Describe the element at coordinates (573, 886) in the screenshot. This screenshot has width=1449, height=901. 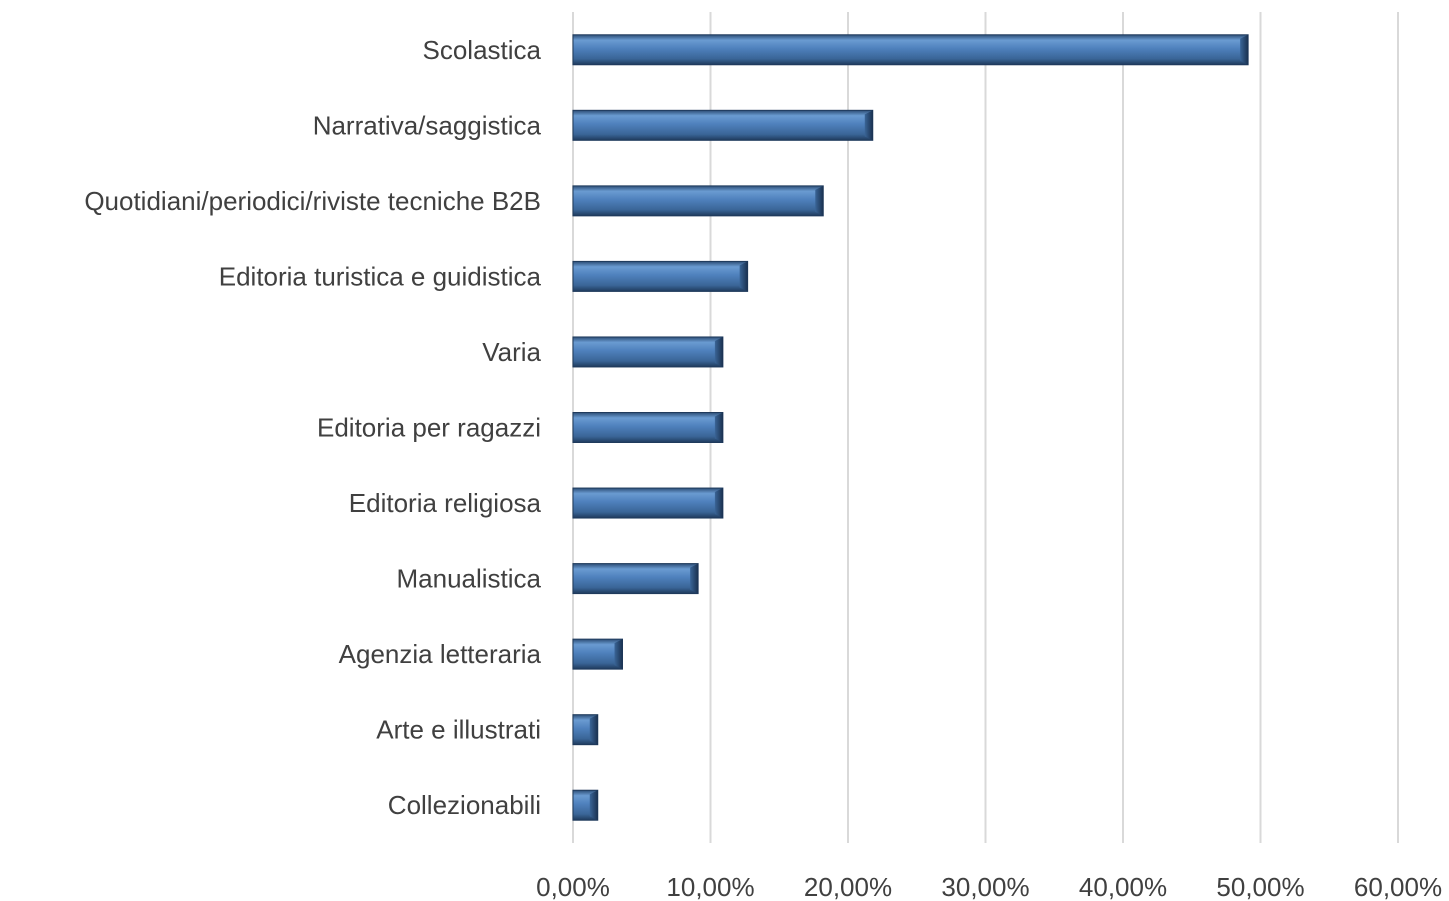
I see `x-tick-label: 0,00%` at that location.